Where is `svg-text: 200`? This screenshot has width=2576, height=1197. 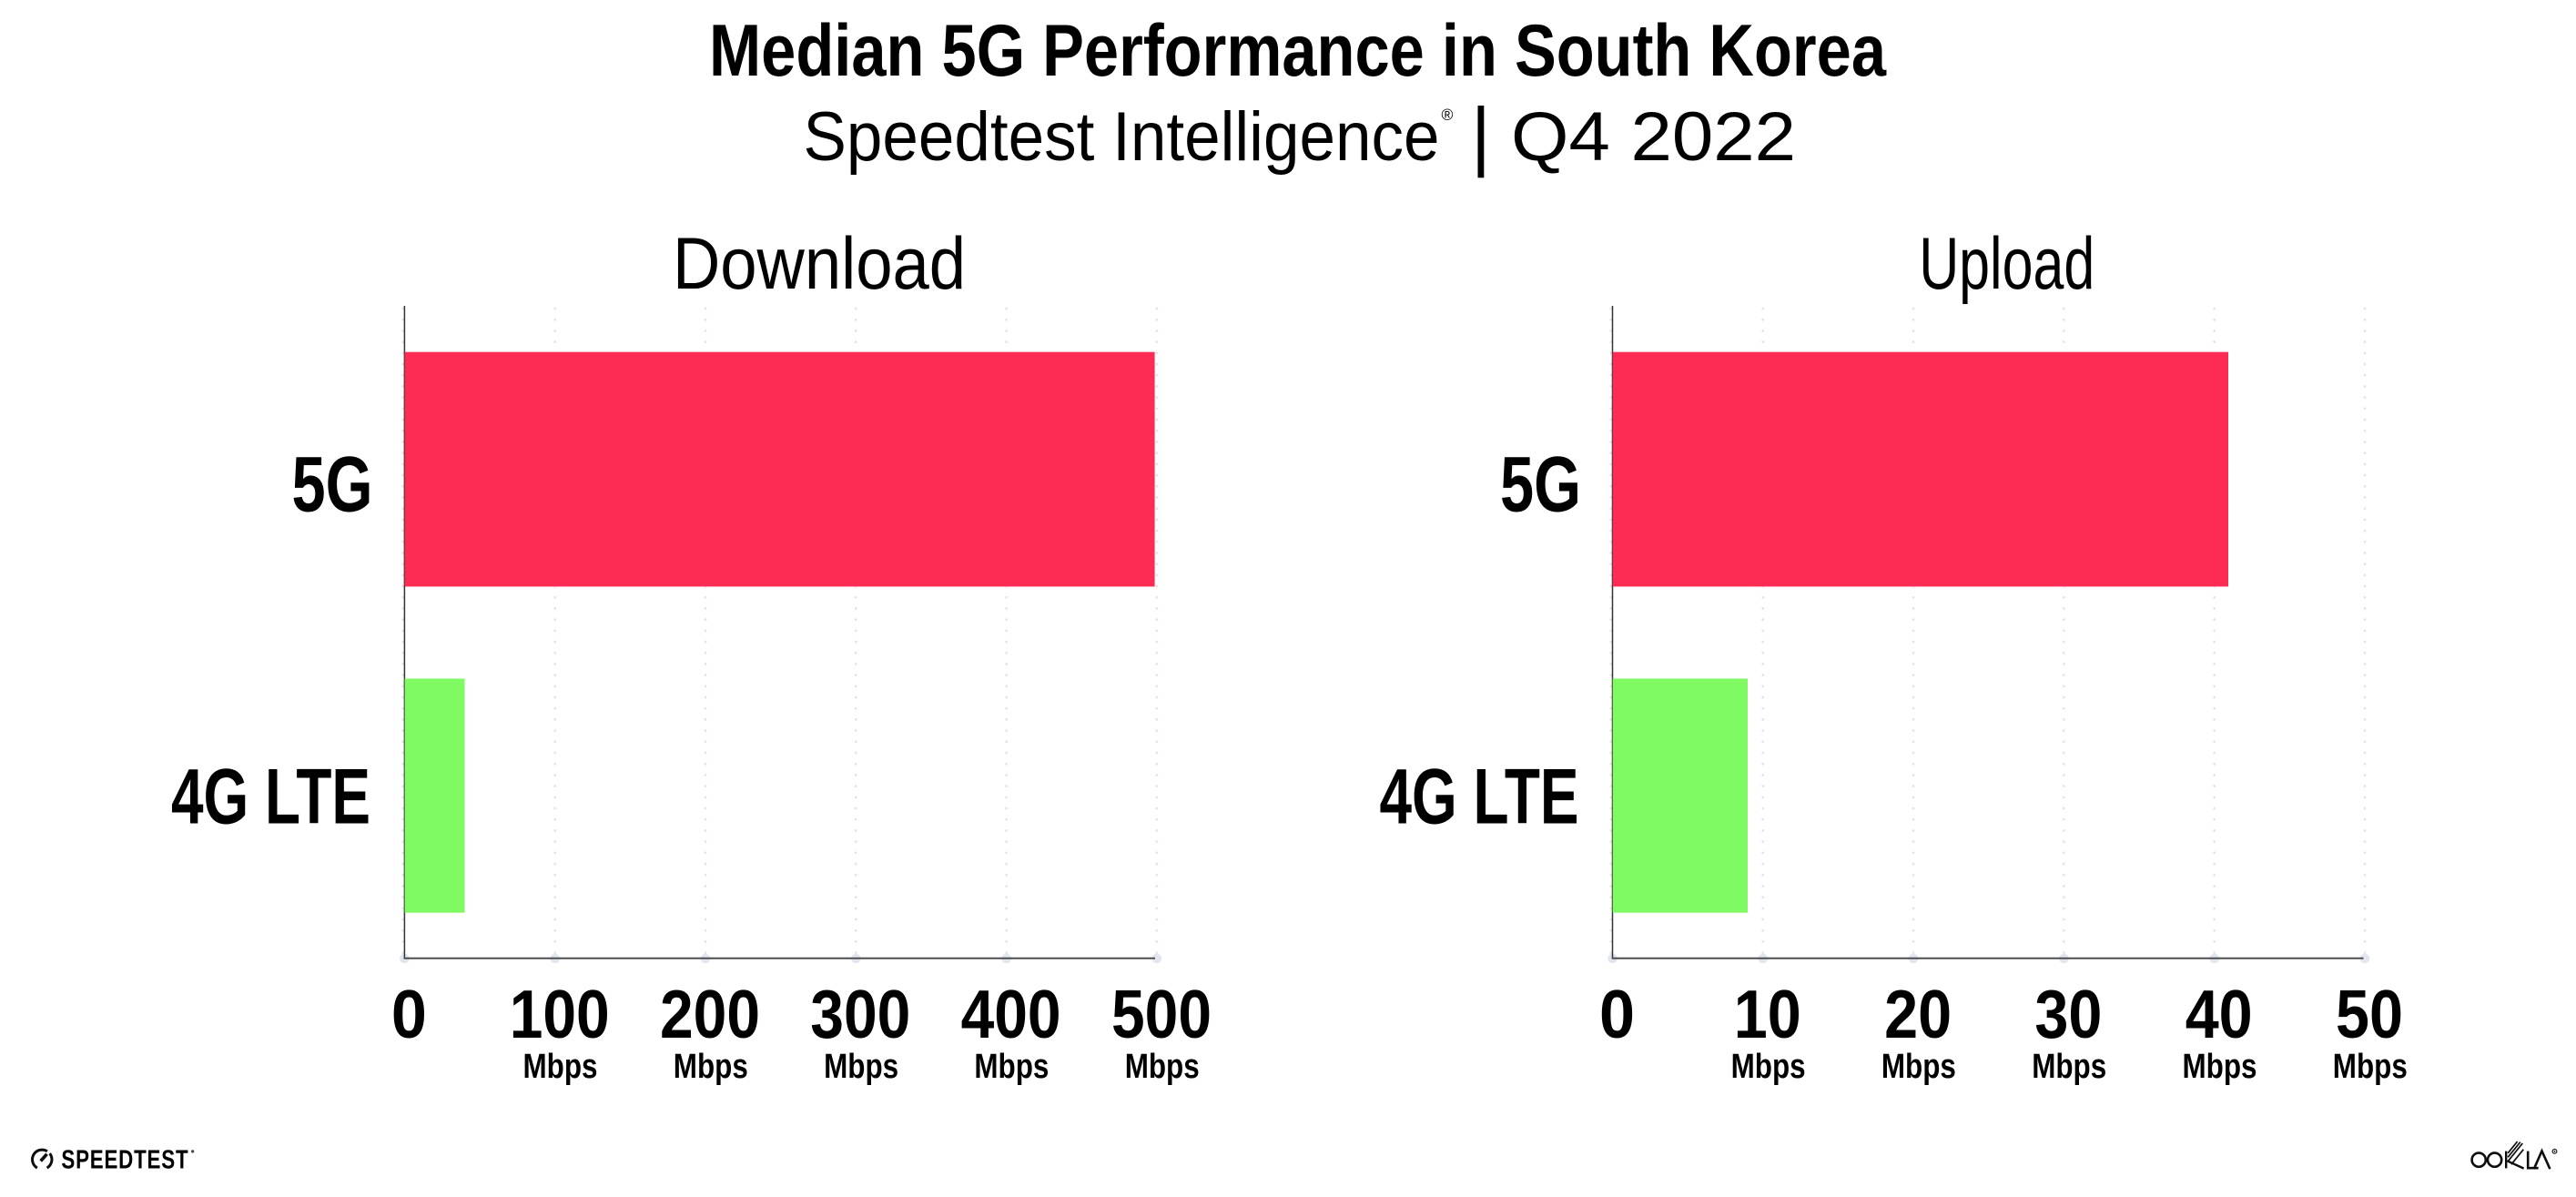 svg-text: 200 is located at coordinates (710, 1014).